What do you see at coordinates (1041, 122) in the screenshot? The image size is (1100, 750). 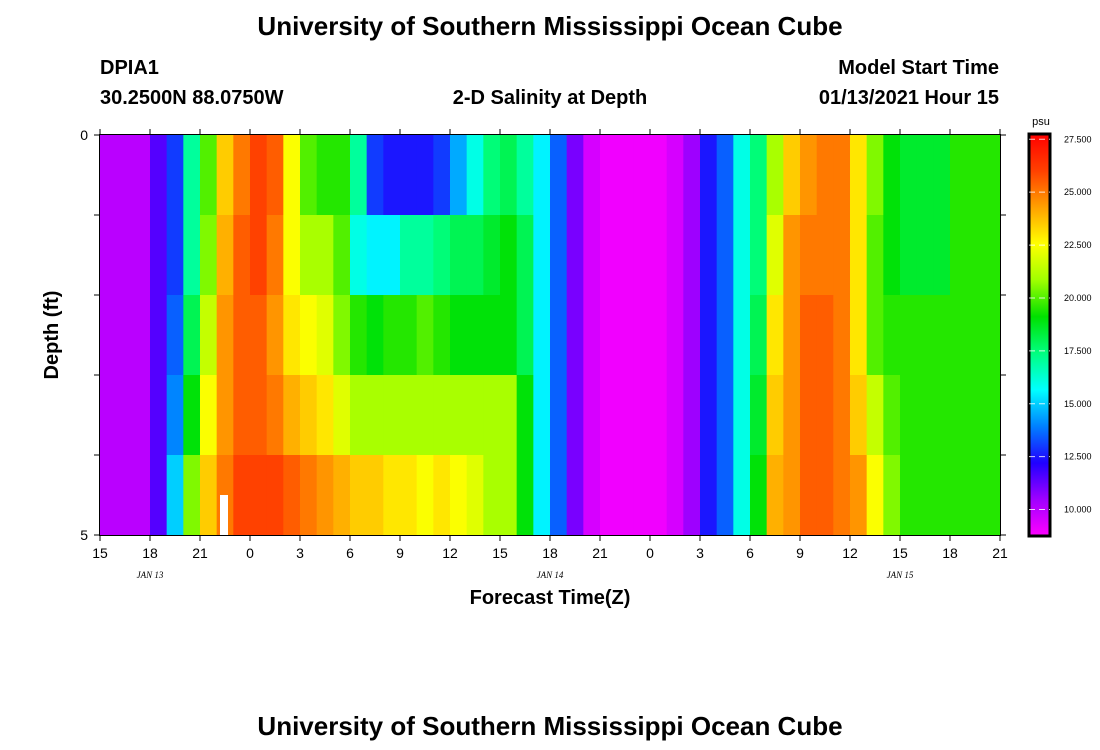 I see `colorbar-unit: psu` at bounding box center [1041, 122].